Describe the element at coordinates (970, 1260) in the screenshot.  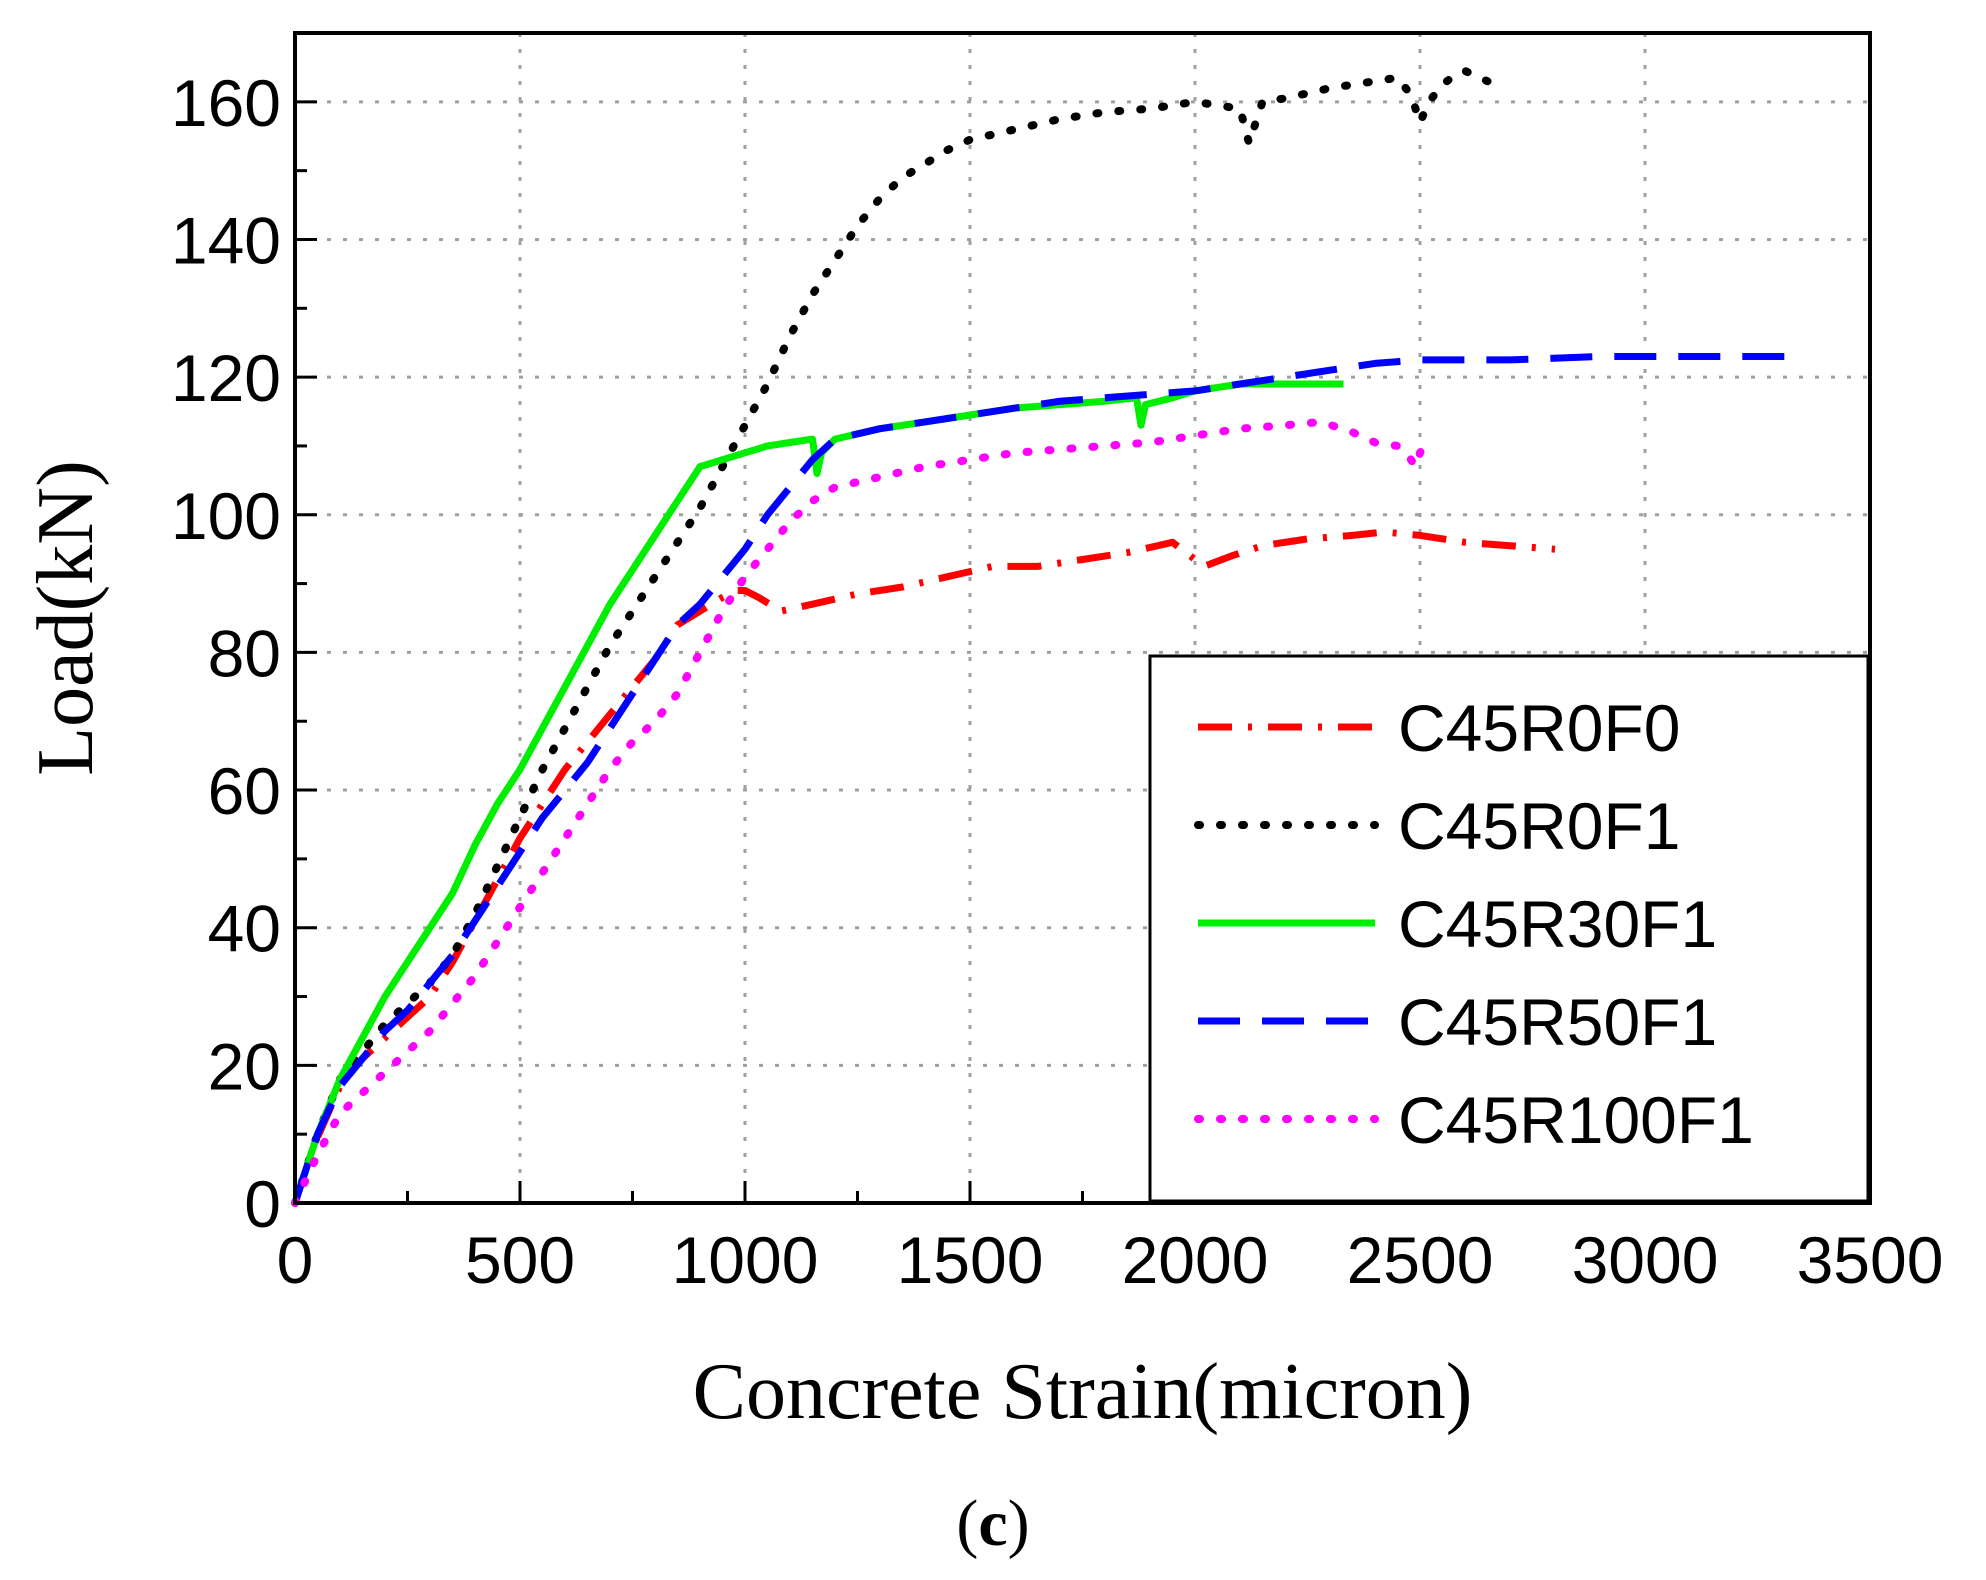
I see `x-tick-label: 1500` at that location.